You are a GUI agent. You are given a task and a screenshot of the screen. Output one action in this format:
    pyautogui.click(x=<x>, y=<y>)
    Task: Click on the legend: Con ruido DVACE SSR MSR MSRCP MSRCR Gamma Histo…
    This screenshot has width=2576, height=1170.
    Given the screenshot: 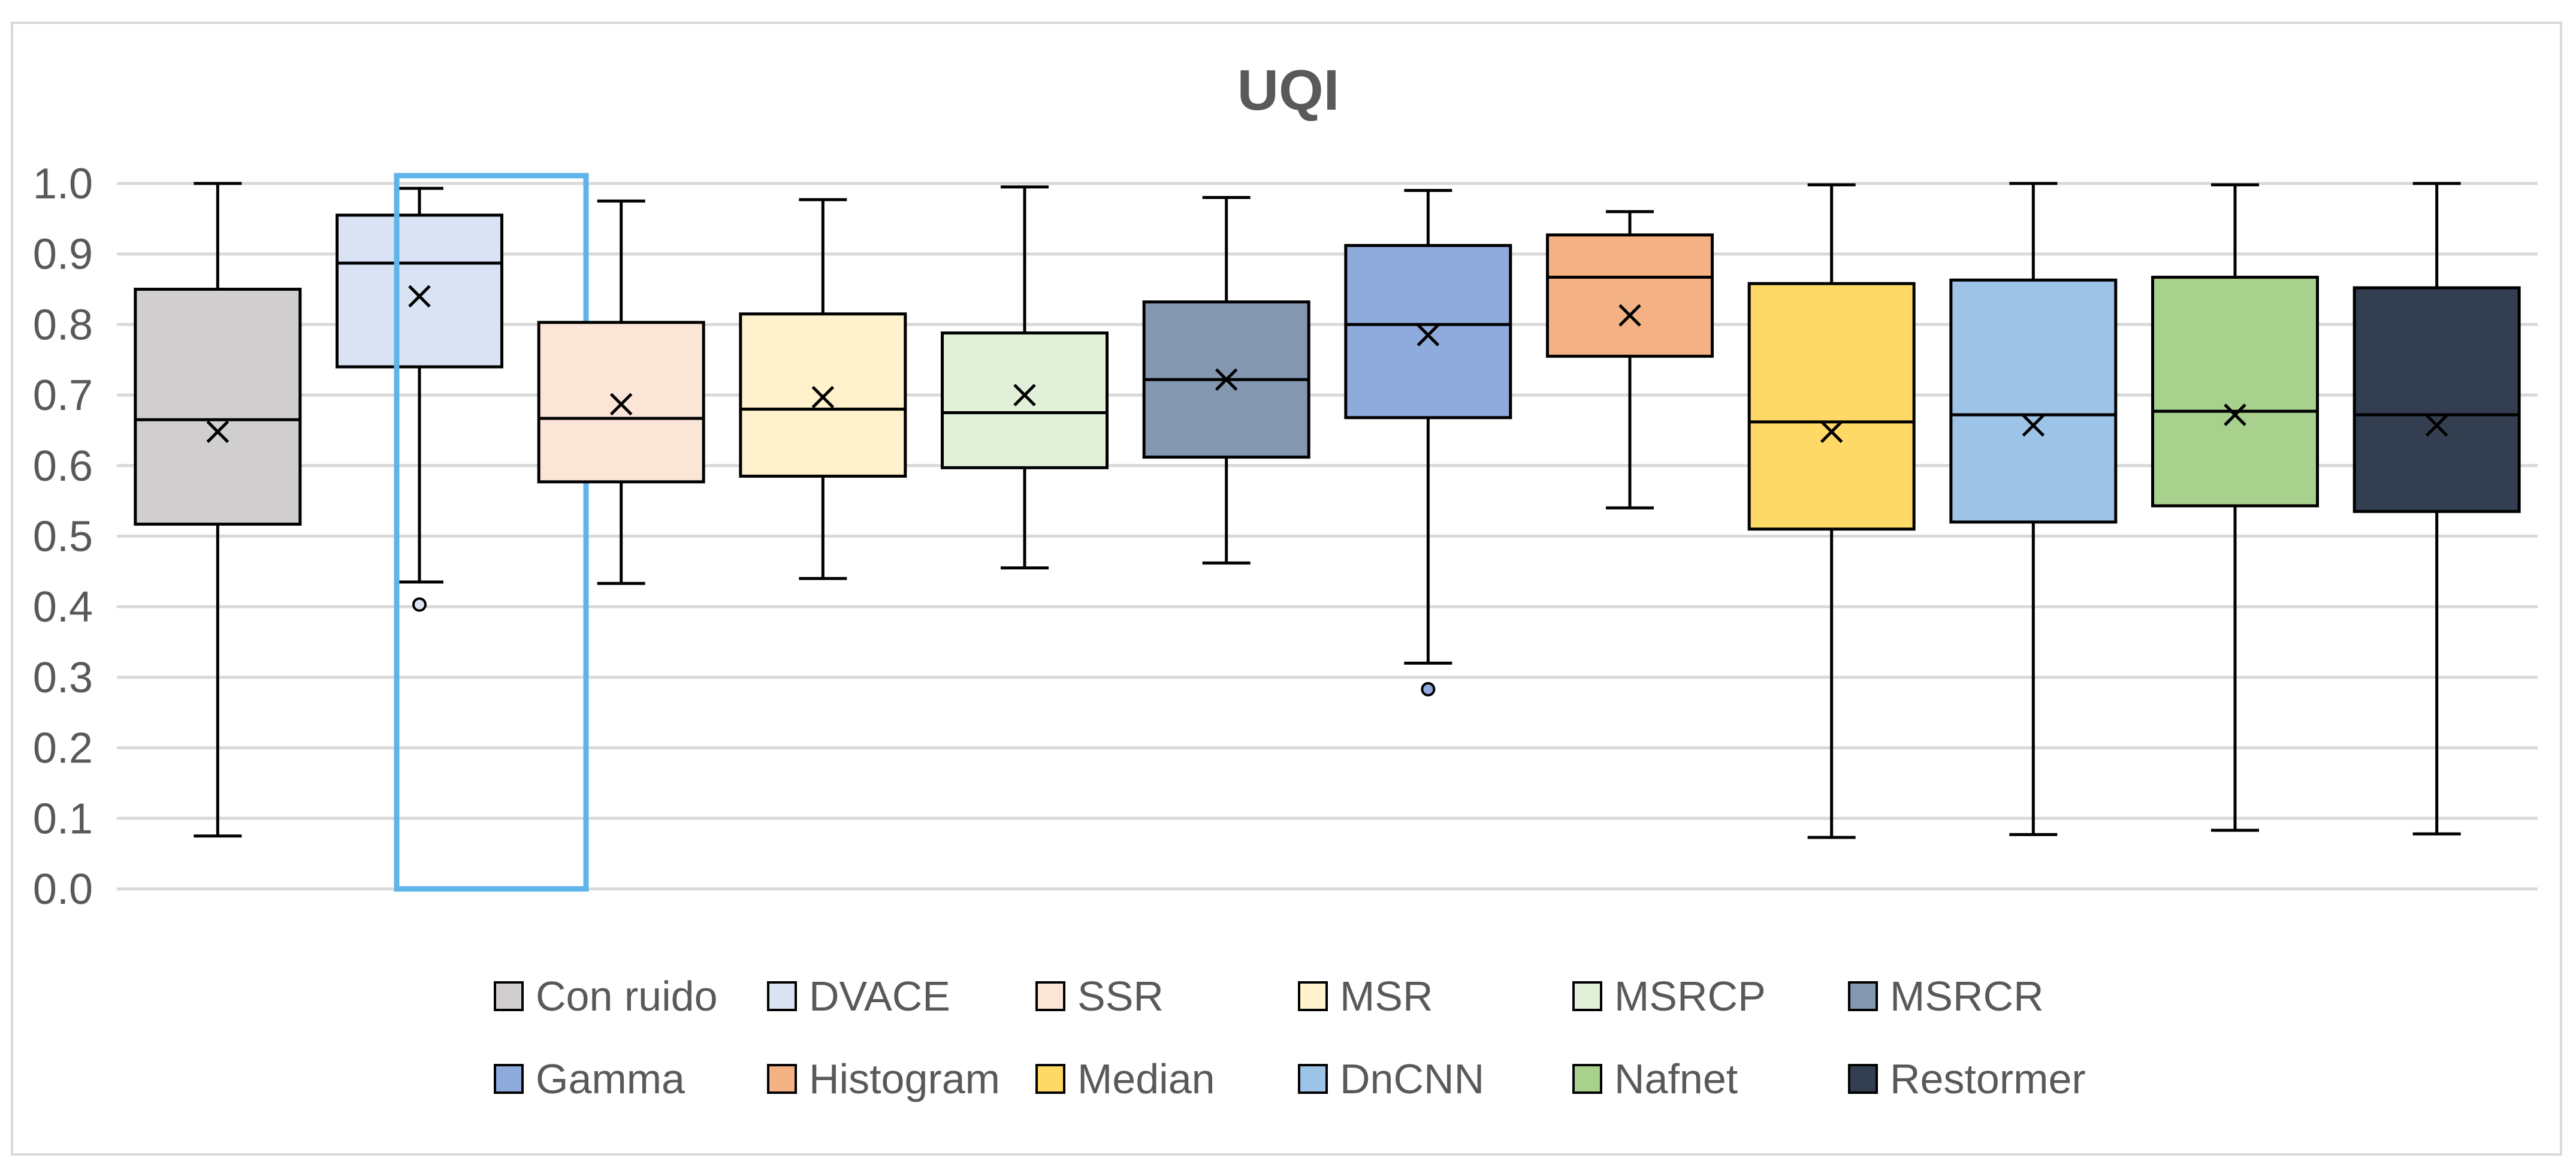 What is the action you would take?
    pyautogui.click(x=1290, y=1037)
    